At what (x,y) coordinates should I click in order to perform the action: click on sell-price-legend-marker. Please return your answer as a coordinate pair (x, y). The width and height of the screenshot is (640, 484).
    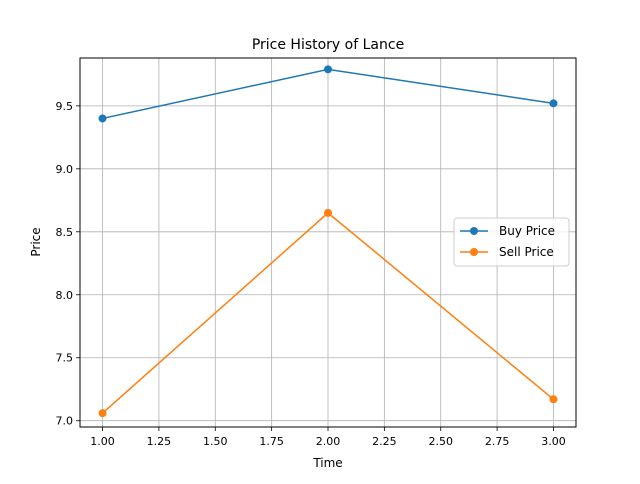
    Looking at the image, I should click on (474, 252).